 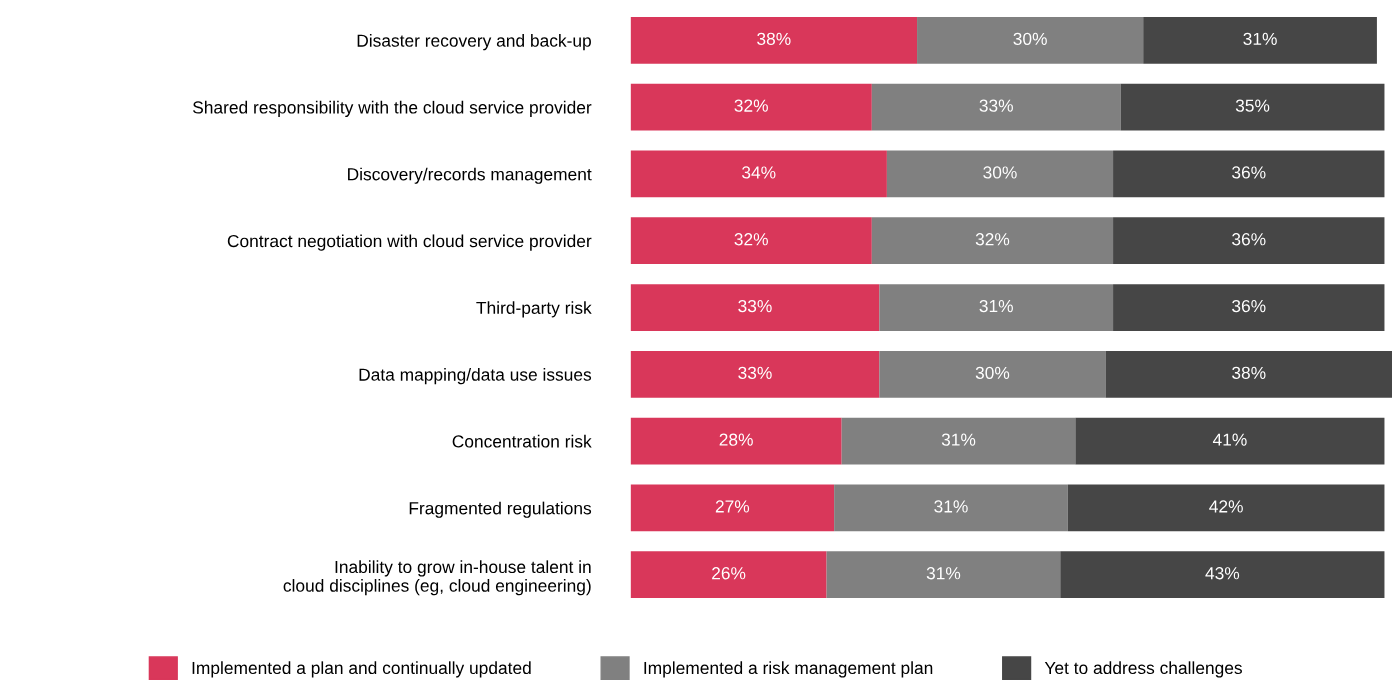 I want to click on data-label: 42%, so click(x=1226, y=506).